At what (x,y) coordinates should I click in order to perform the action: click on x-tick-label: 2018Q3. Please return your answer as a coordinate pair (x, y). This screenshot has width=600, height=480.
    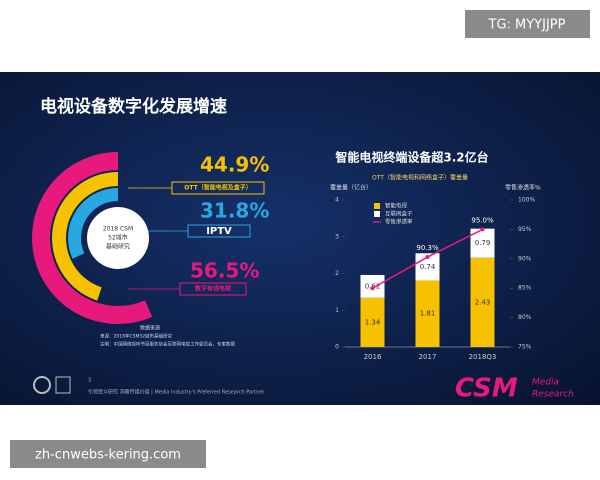
    Looking at the image, I should click on (483, 357).